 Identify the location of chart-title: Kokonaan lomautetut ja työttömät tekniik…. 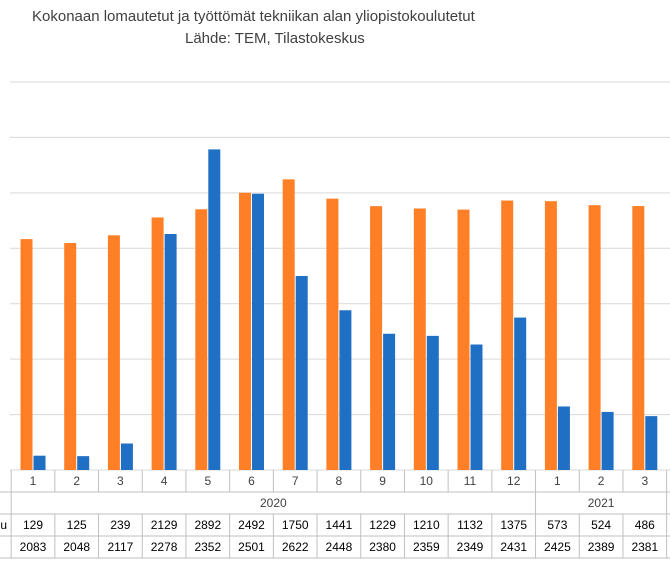
(253, 16).